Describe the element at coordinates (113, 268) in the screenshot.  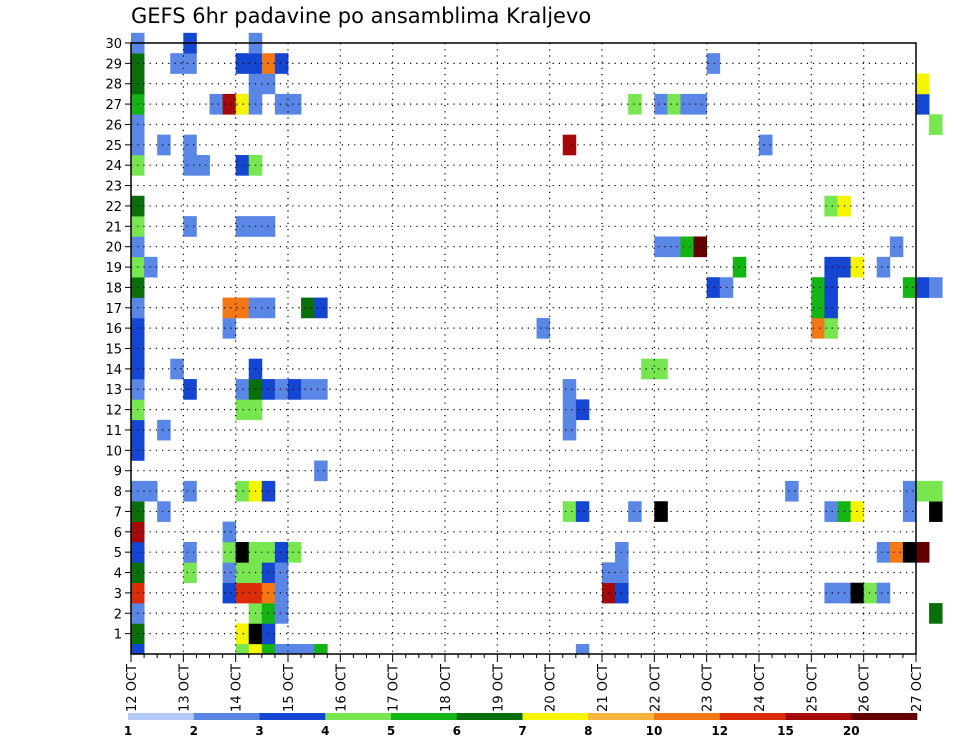
I see `y-tick-label: 19` at that location.